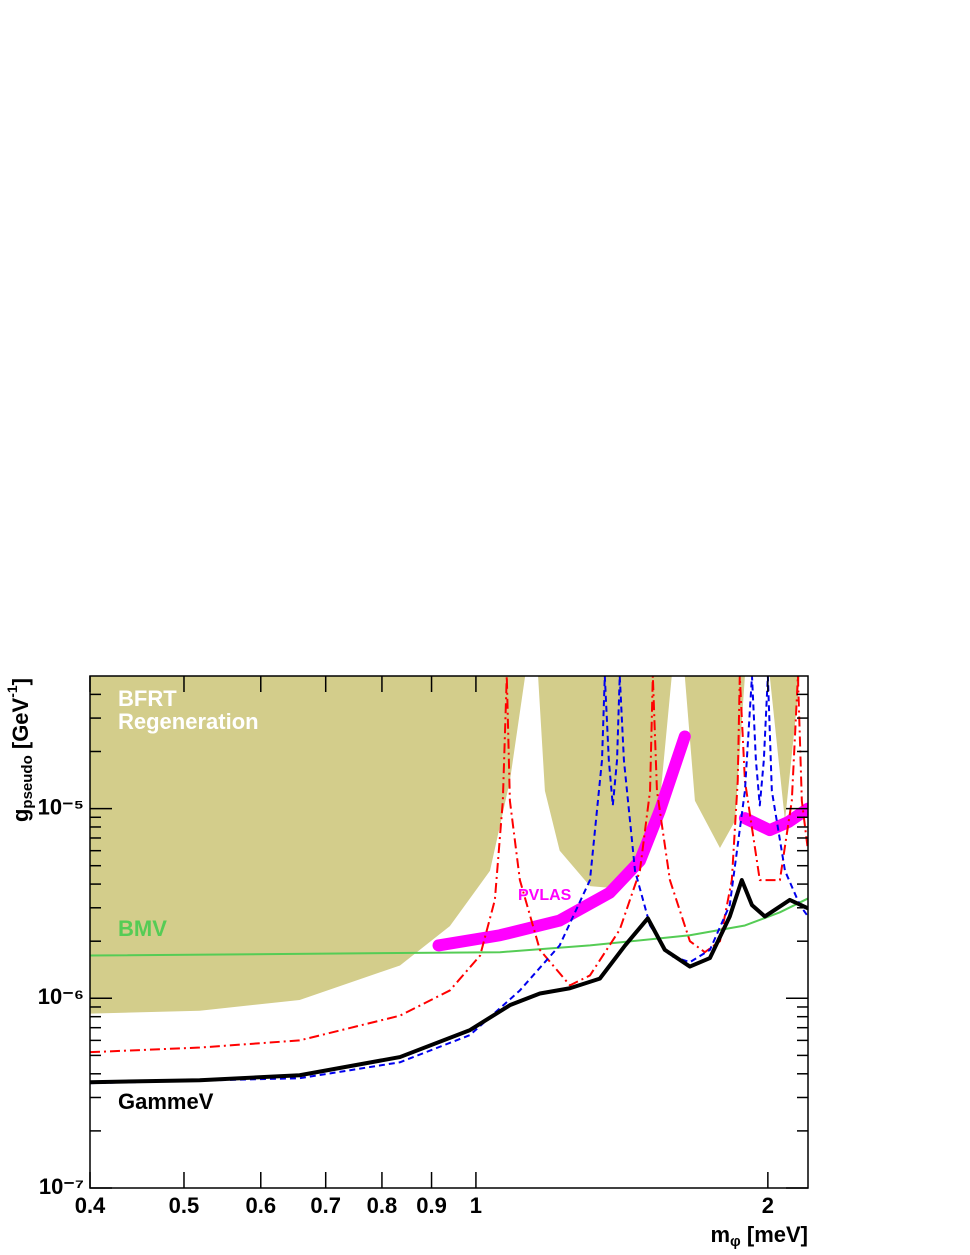 This screenshot has height=1255, width=970. I want to click on y-axis-label-part: -1, so click(12, 691).